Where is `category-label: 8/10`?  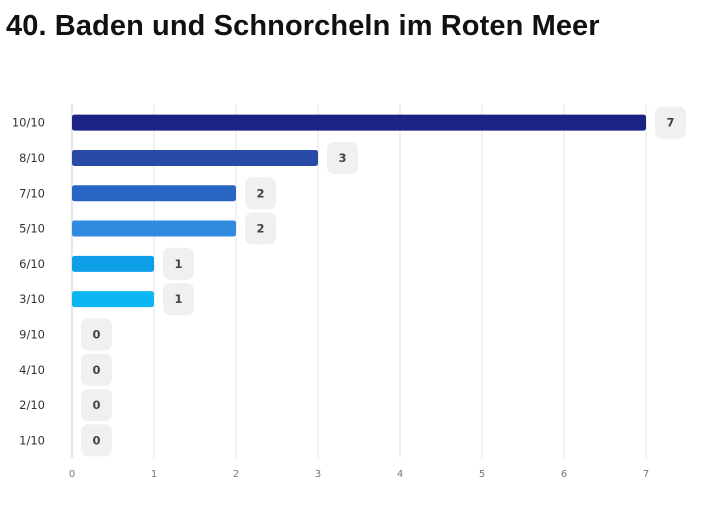 category-label: 8/10 is located at coordinates (32, 158).